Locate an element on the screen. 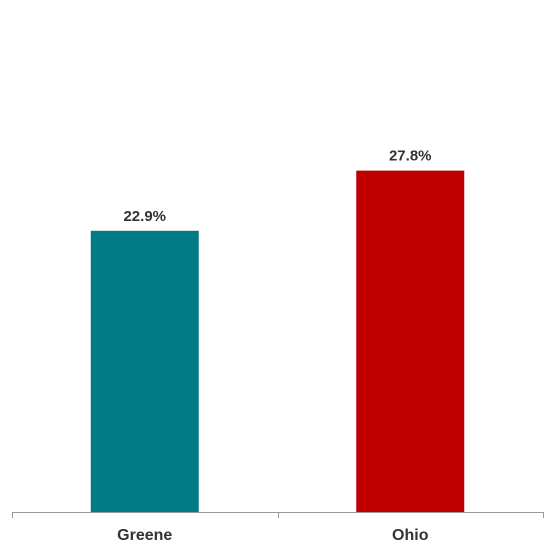  data-label-ohio: 27.8% is located at coordinates (410, 156).